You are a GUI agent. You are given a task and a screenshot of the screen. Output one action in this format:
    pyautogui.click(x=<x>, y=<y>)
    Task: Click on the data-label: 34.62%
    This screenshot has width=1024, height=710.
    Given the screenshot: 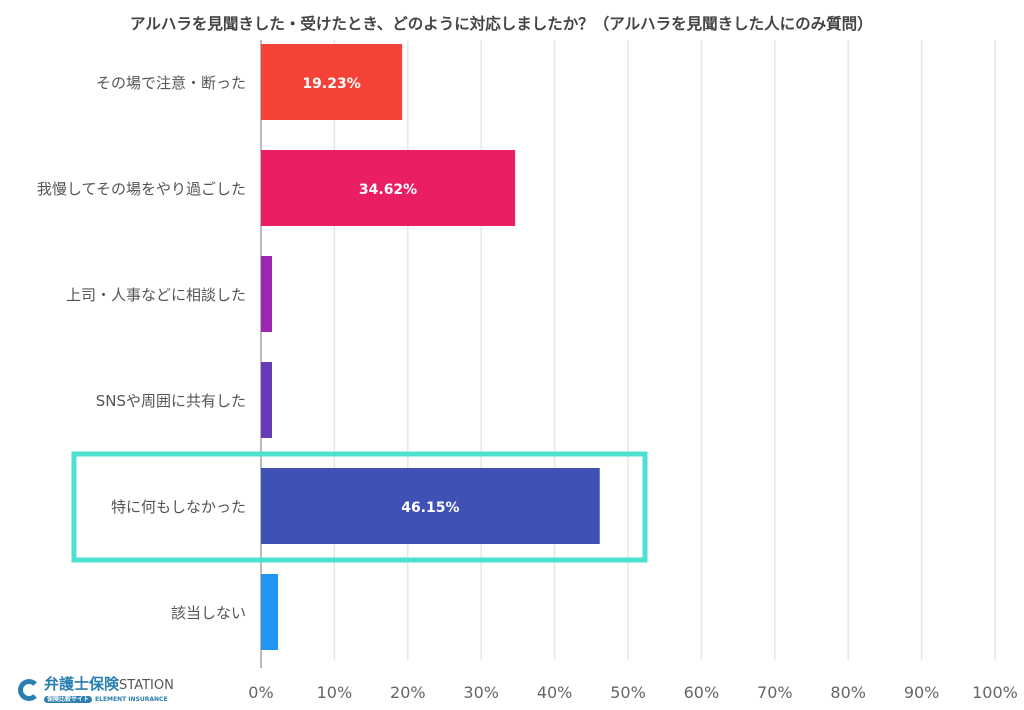 What is the action you would take?
    pyautogui.click(x=388, y=190)
    